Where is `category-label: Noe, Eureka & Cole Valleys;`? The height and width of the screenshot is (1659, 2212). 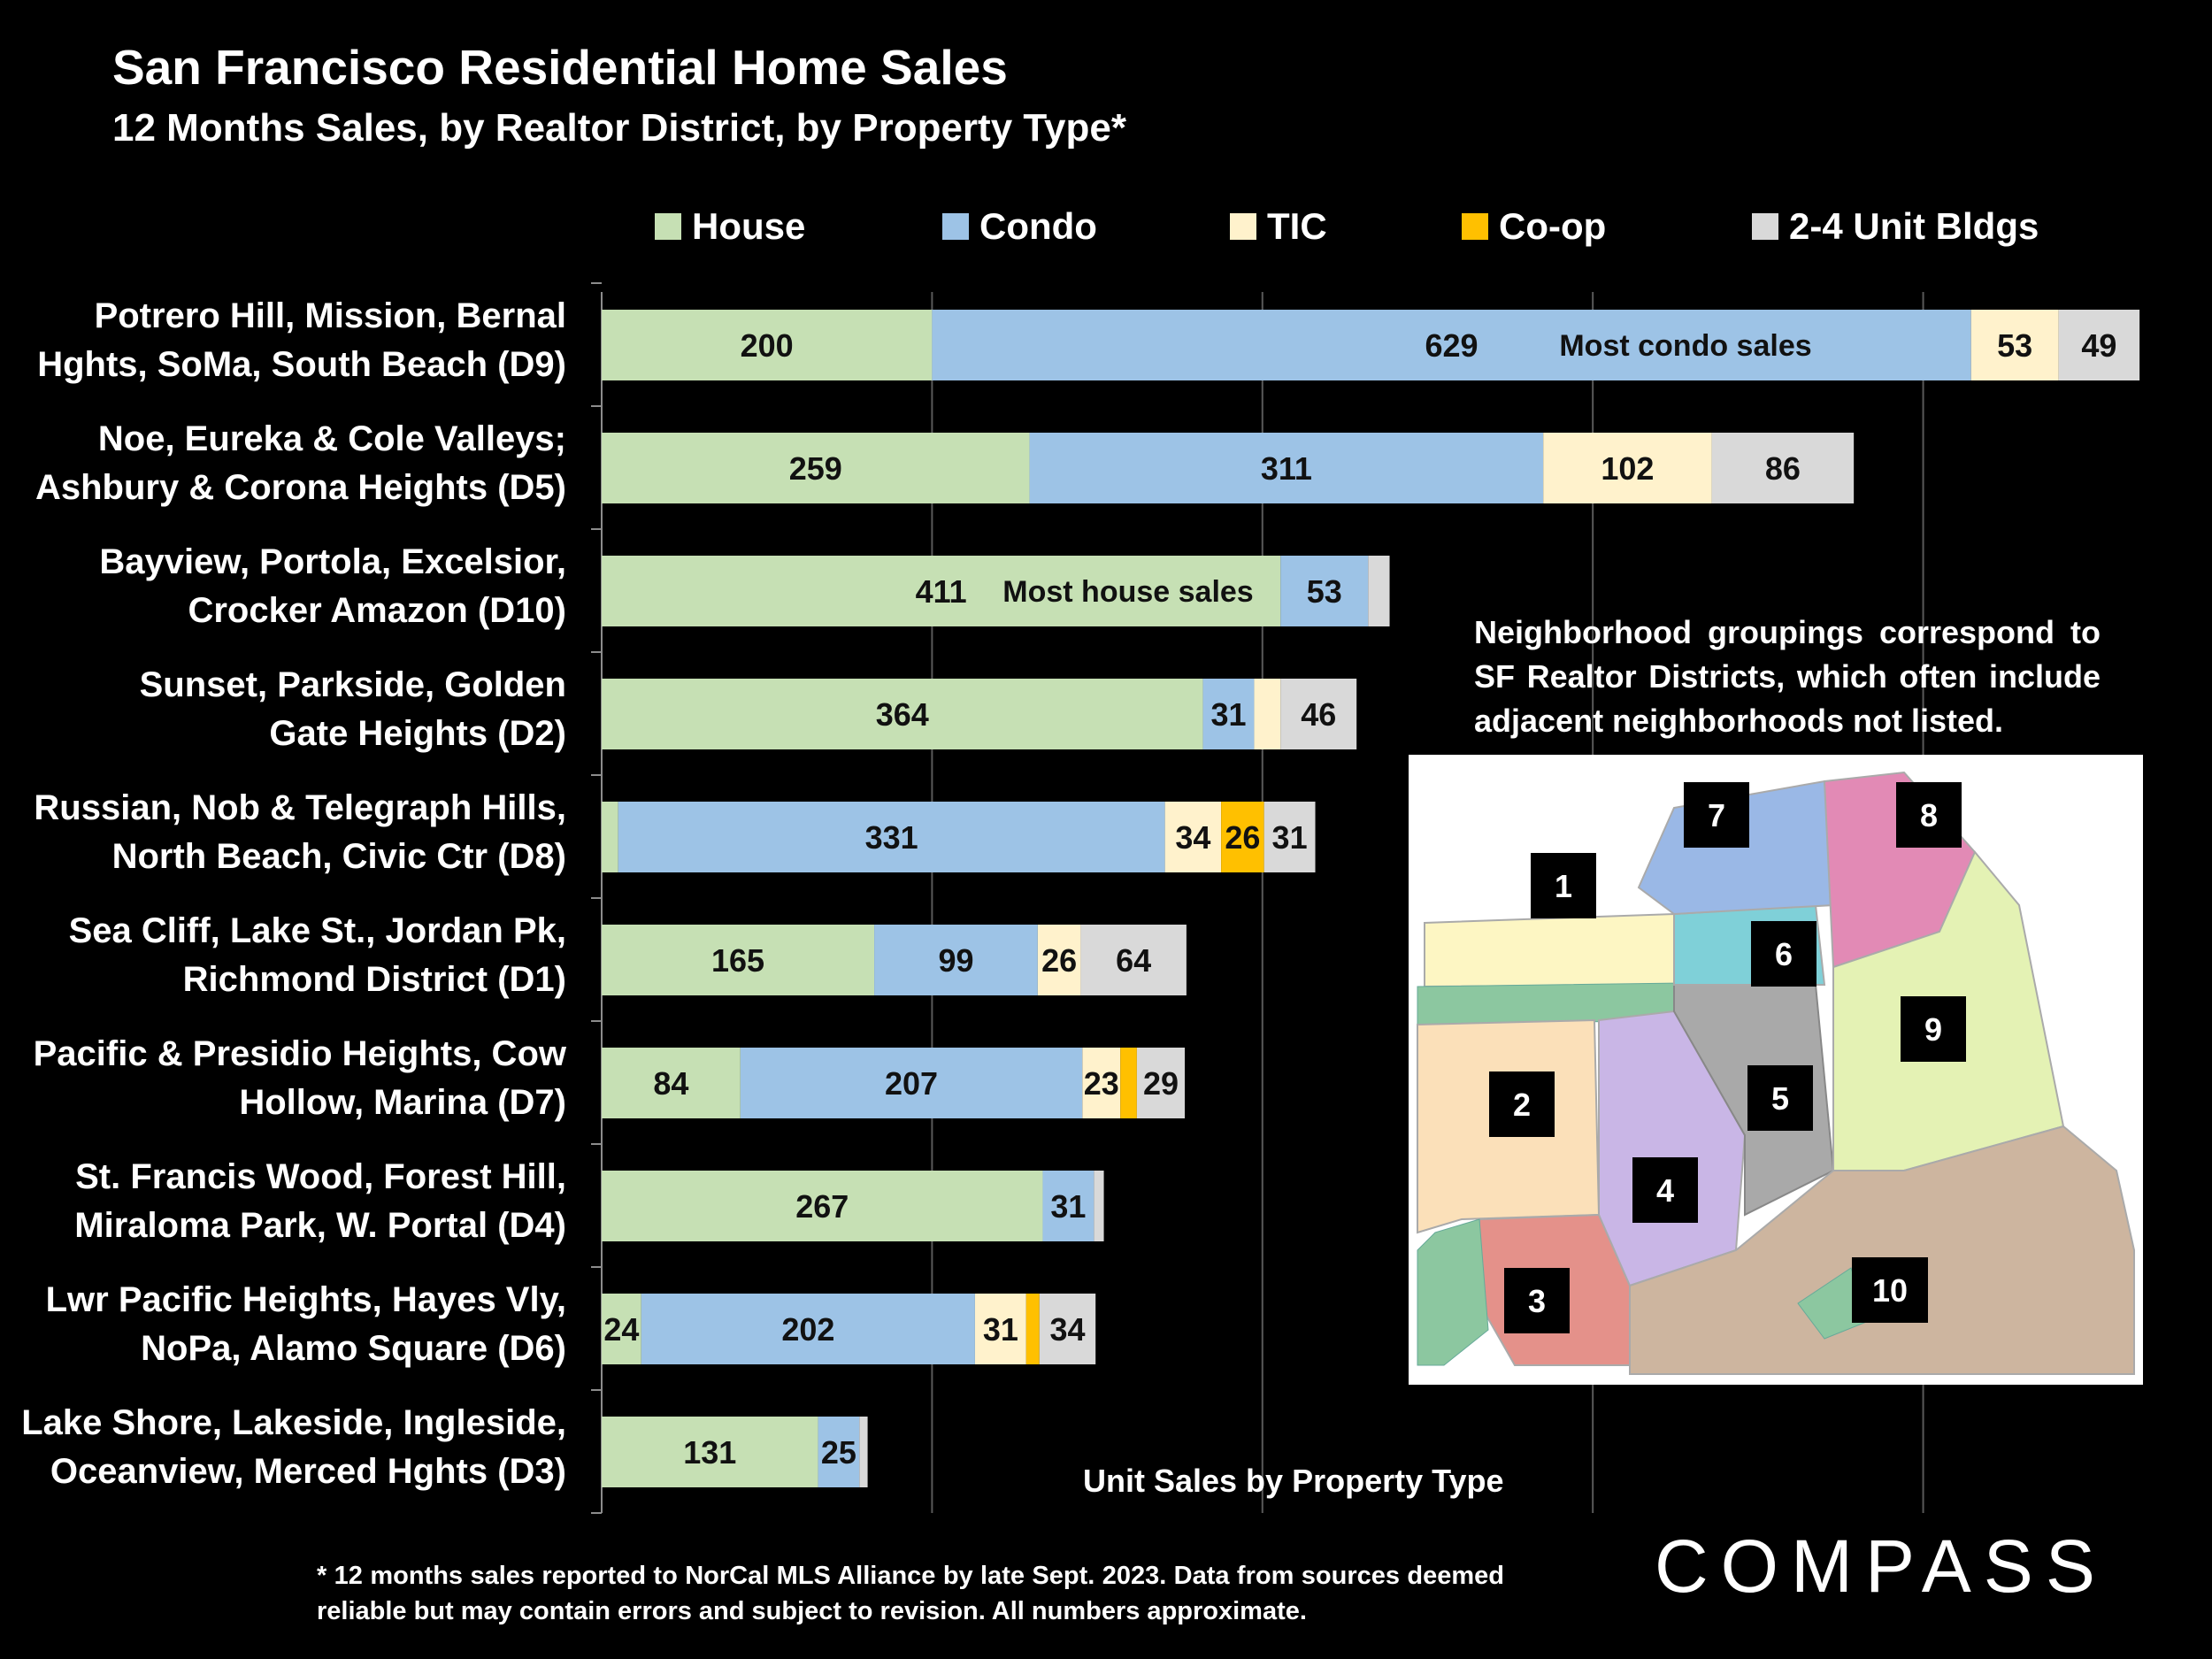
category-label: Noe, Eureka & Cole Valleys; is located at coordinates (332, 439).